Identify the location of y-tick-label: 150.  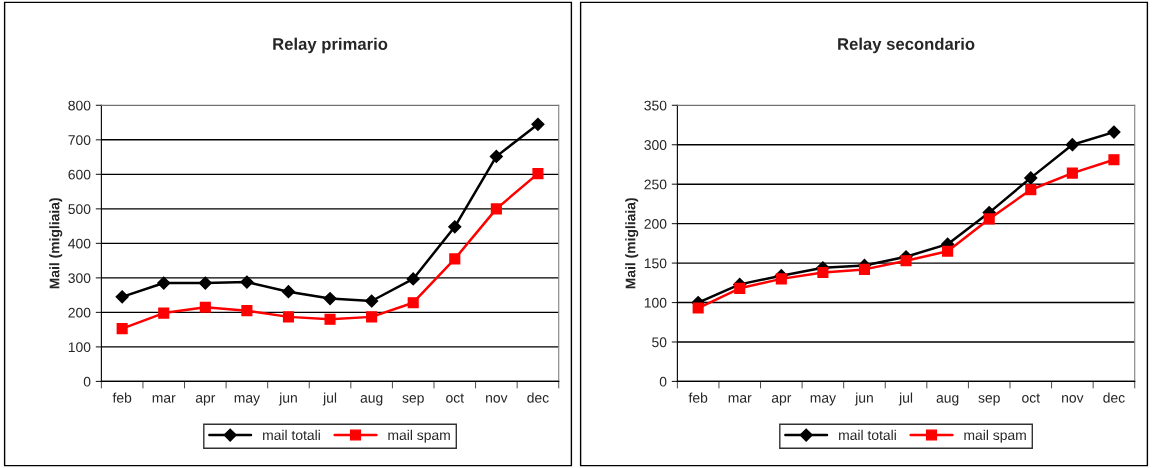
(655, 263).